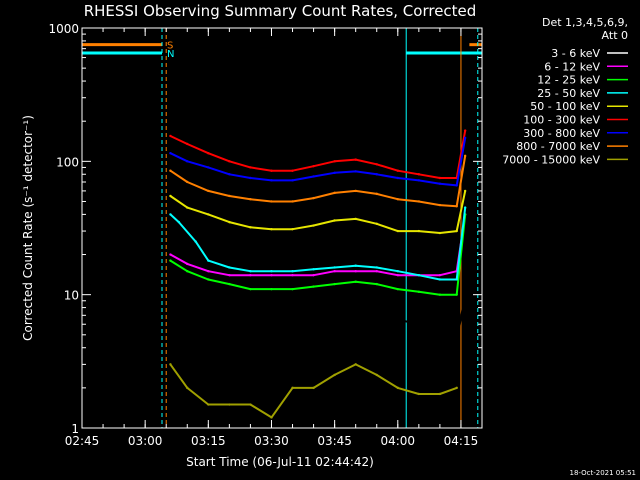  I want to click on x-tick-label-3: 03:30, so click(271, 441).